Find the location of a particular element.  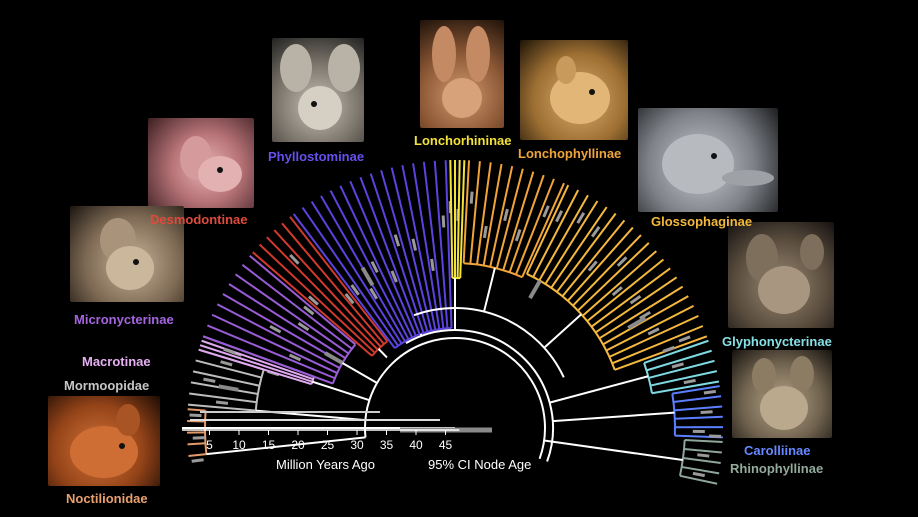

desmodontinae-photo is located at coordinates (201, 163).